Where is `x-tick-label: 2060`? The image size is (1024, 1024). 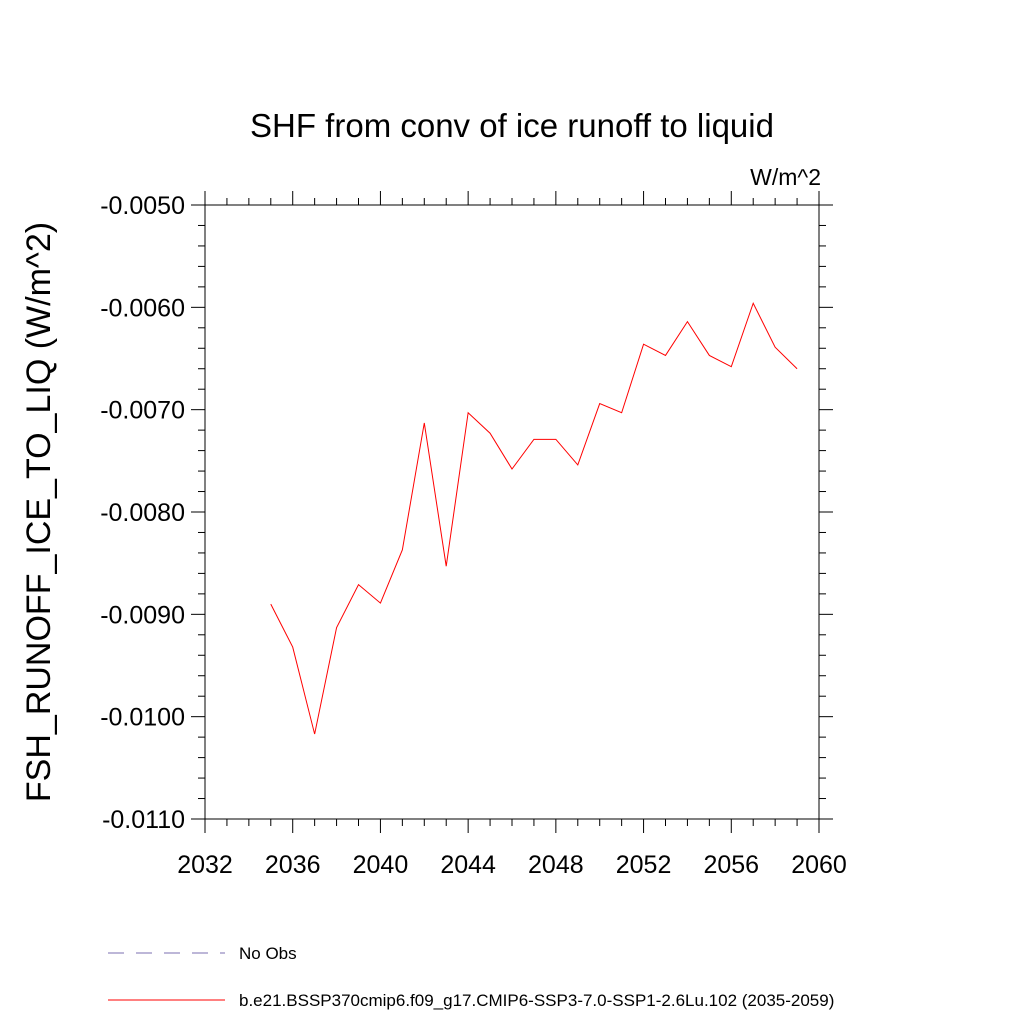 x-tick-label: 2060 is located at coordinates (819, 865).